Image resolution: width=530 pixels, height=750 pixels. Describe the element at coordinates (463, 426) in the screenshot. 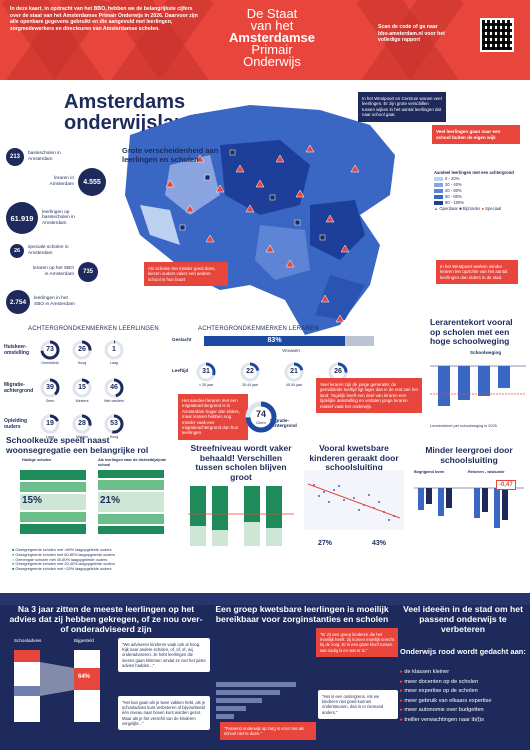

I see `shortage-caption: Lerarentekort per schoolweging in 2025` at that location.